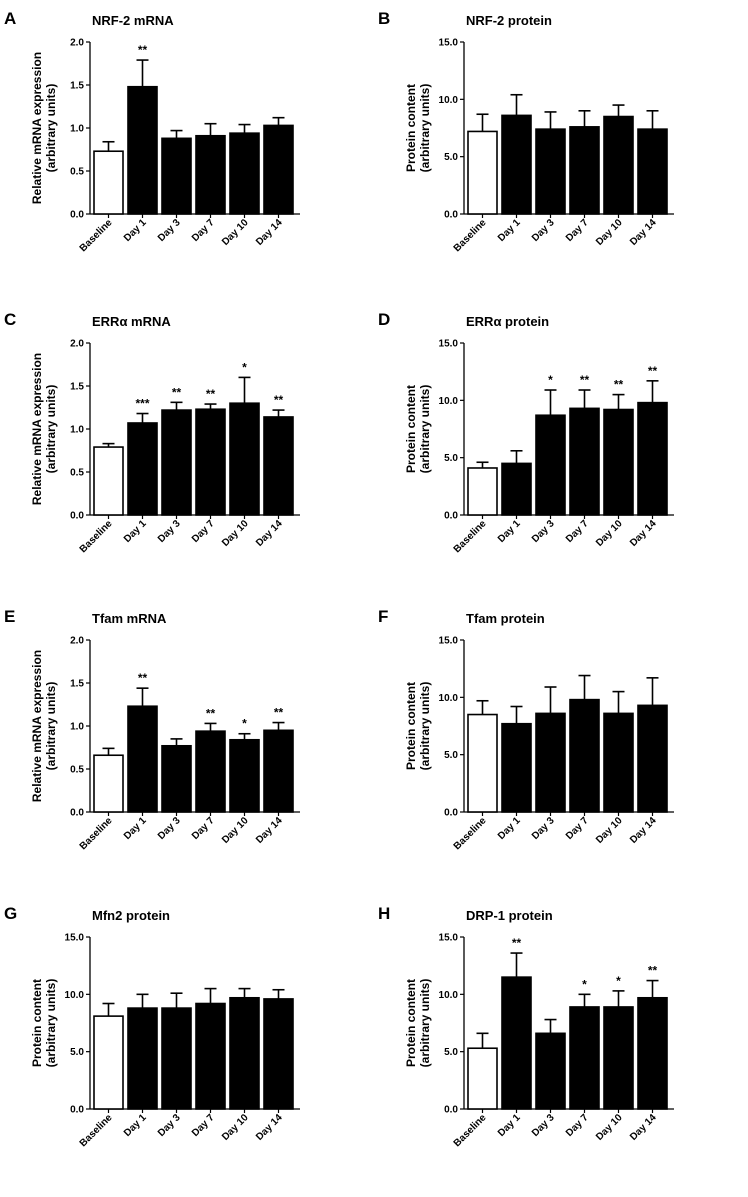 This screenshot has height=1197, width=748. I want to click on panel-letter: A, so click(10, 18).